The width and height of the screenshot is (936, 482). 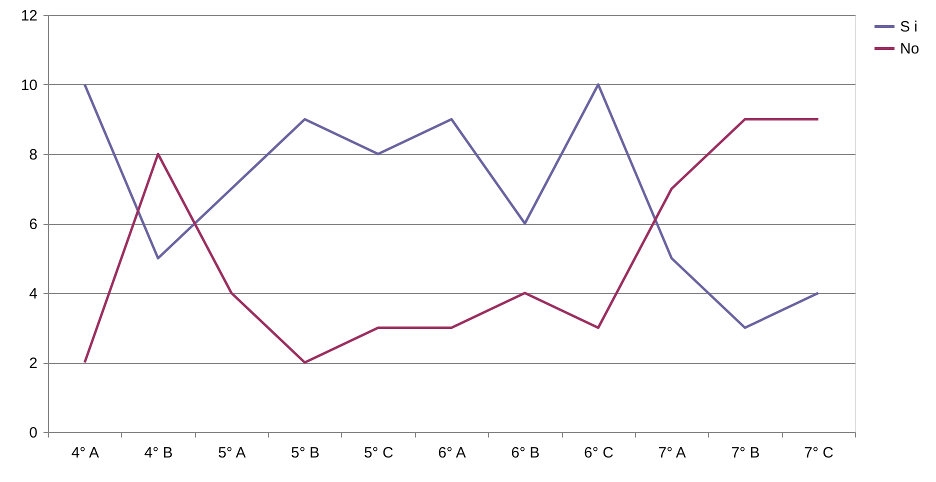 What do you see at coordinates (452, 453) in the screenshot?
I see `x-tick-label: 6° A` at bounding box center [452, 453].